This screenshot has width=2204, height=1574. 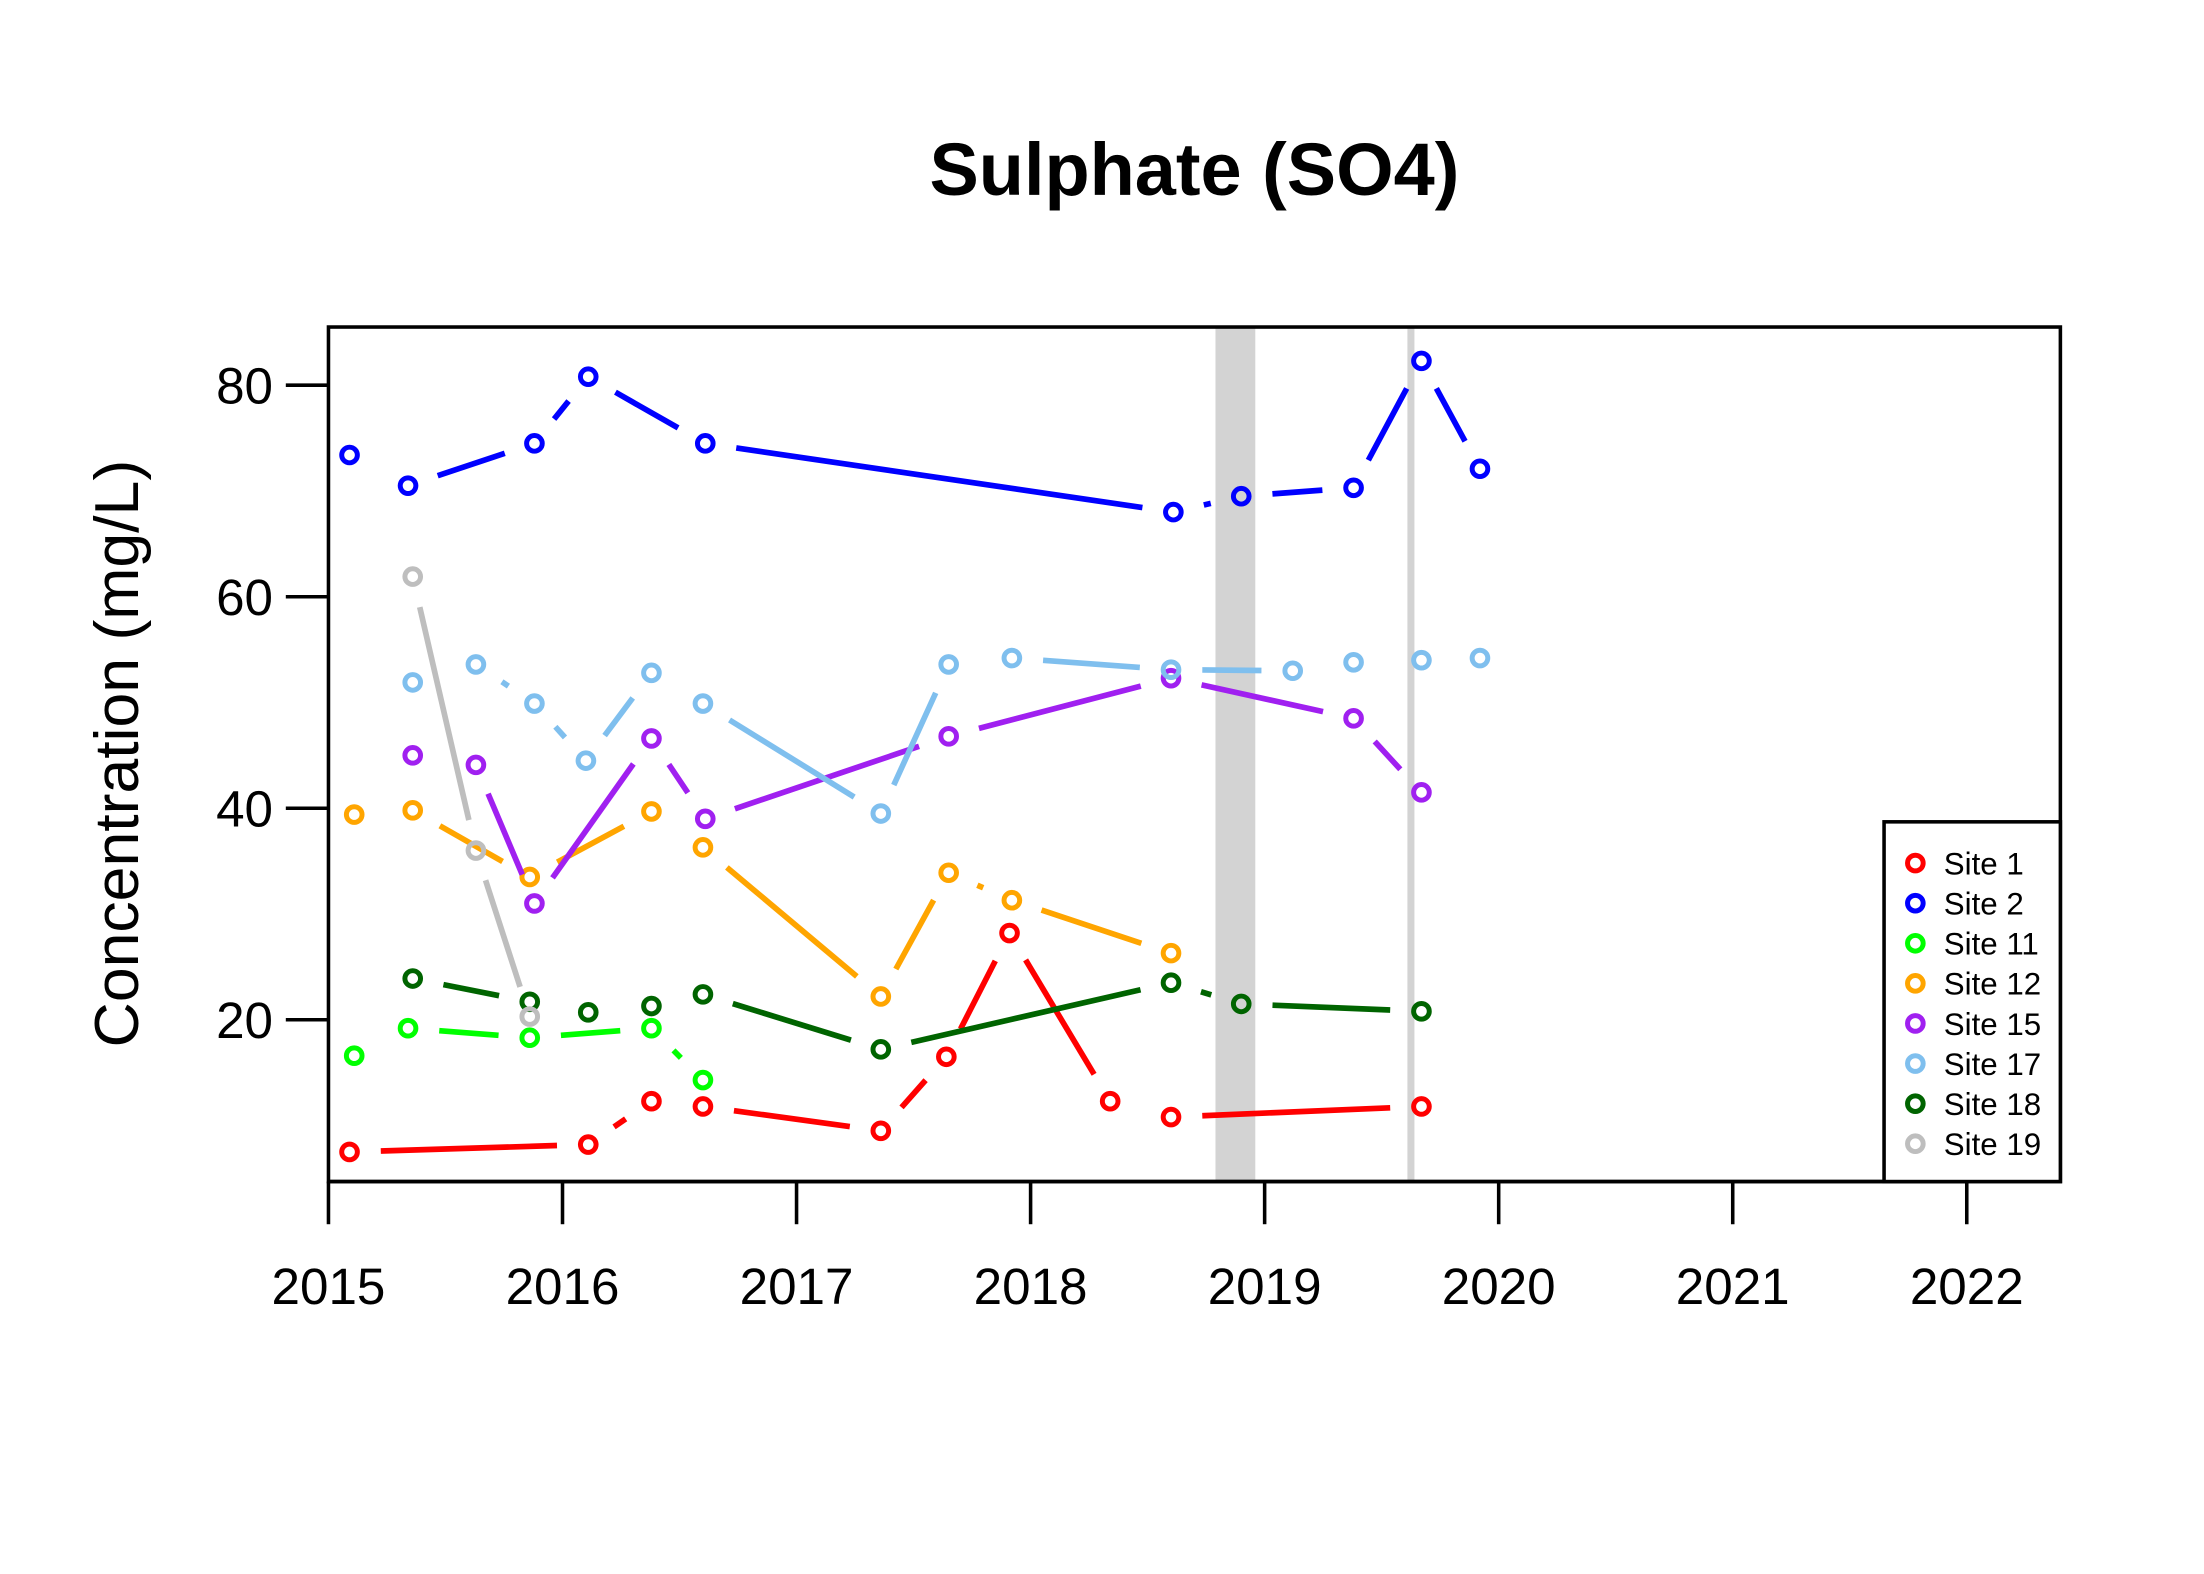 I want to click on x-tick-label: 2016, so click(x=563, y=1286).